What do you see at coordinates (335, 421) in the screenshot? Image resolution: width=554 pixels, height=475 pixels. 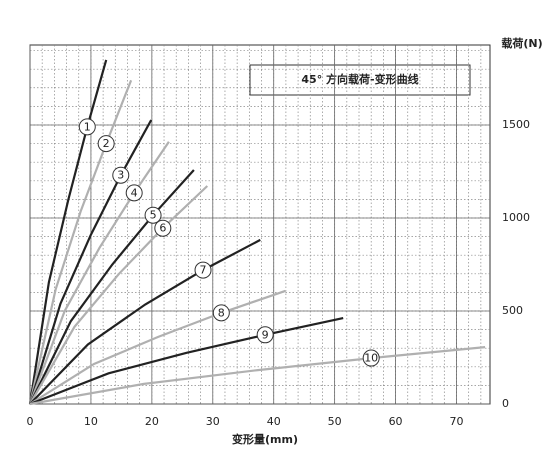 I see `x-tick-label: 50` at bounding box center [335, 421].